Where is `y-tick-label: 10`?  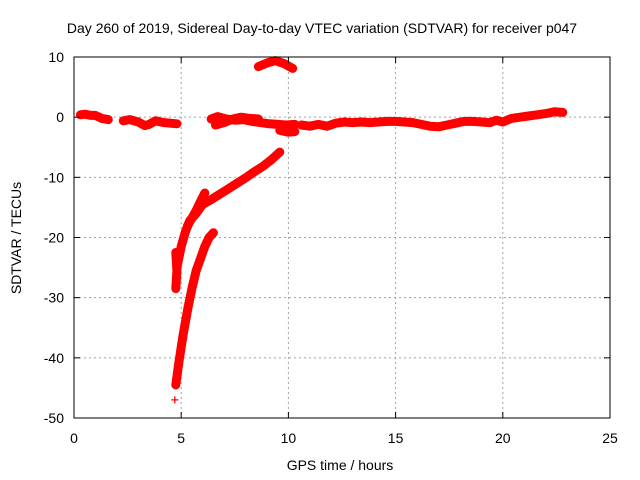
y-tick-label: 10 is located at coordinates (56, 57).